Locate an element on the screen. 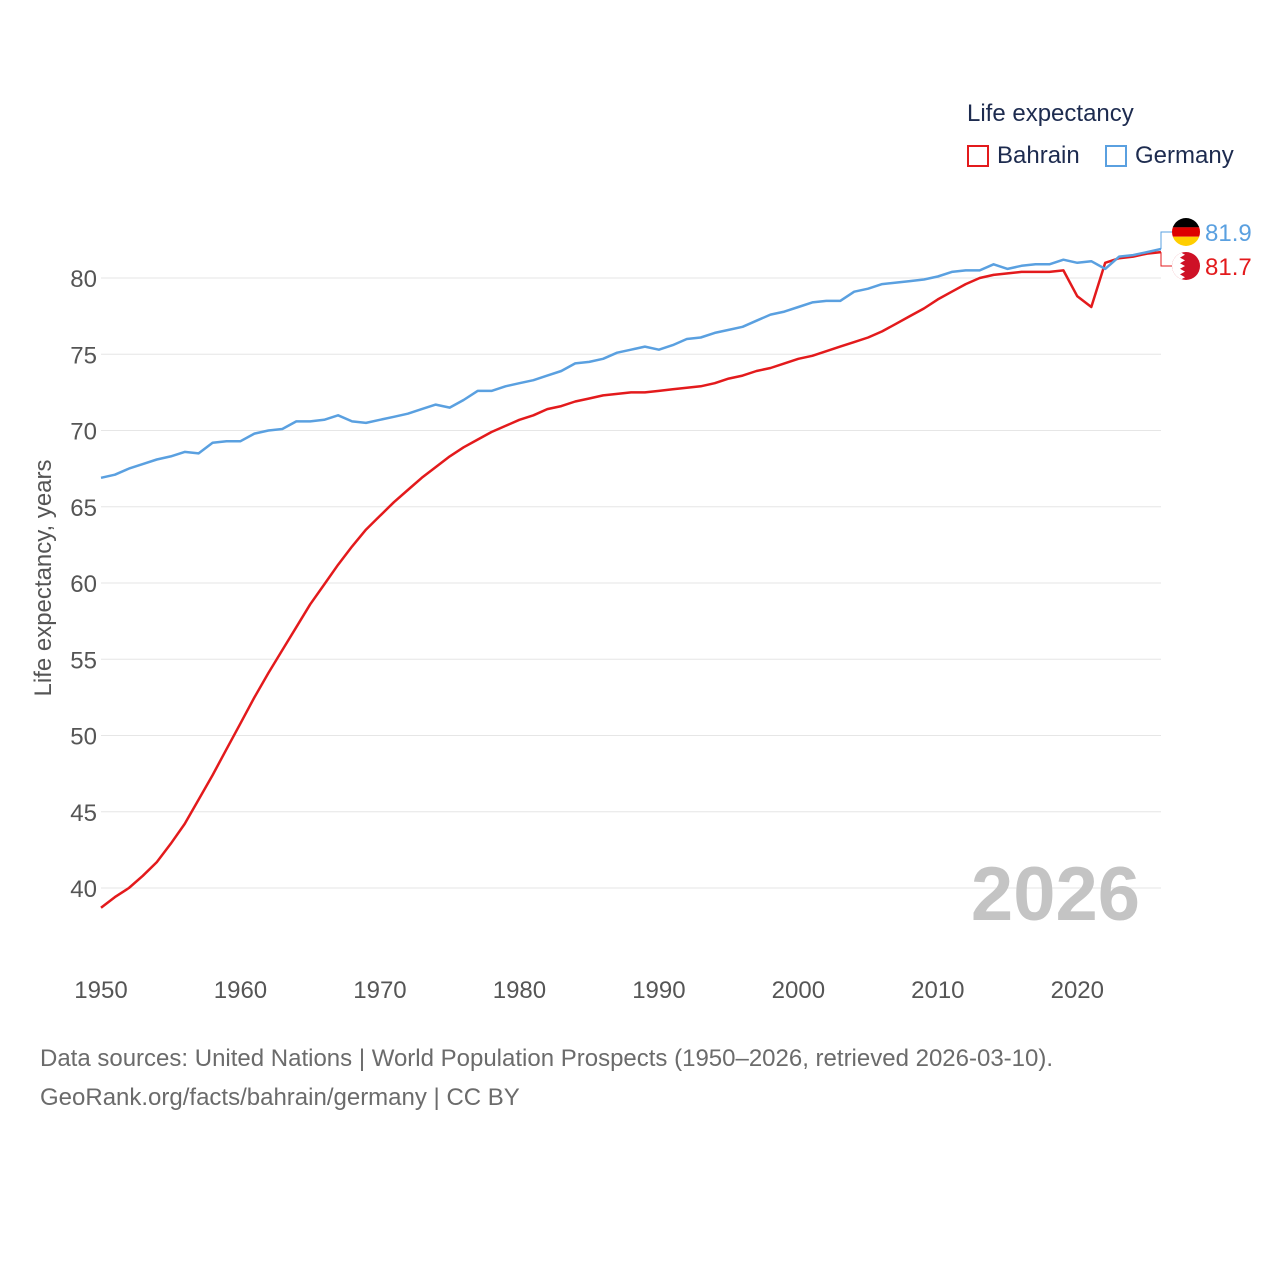  y-tick-label: 75 is located at coordinates (83, 355).